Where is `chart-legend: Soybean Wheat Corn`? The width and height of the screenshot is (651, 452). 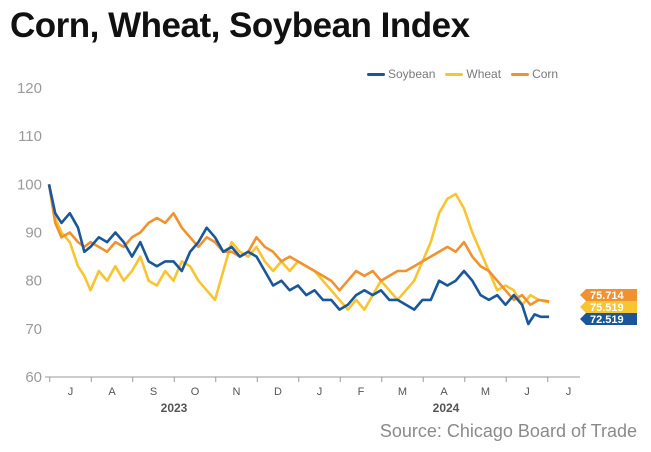 chart-legend: Soybean Wheat Corn is located at coordinates (462, 74).